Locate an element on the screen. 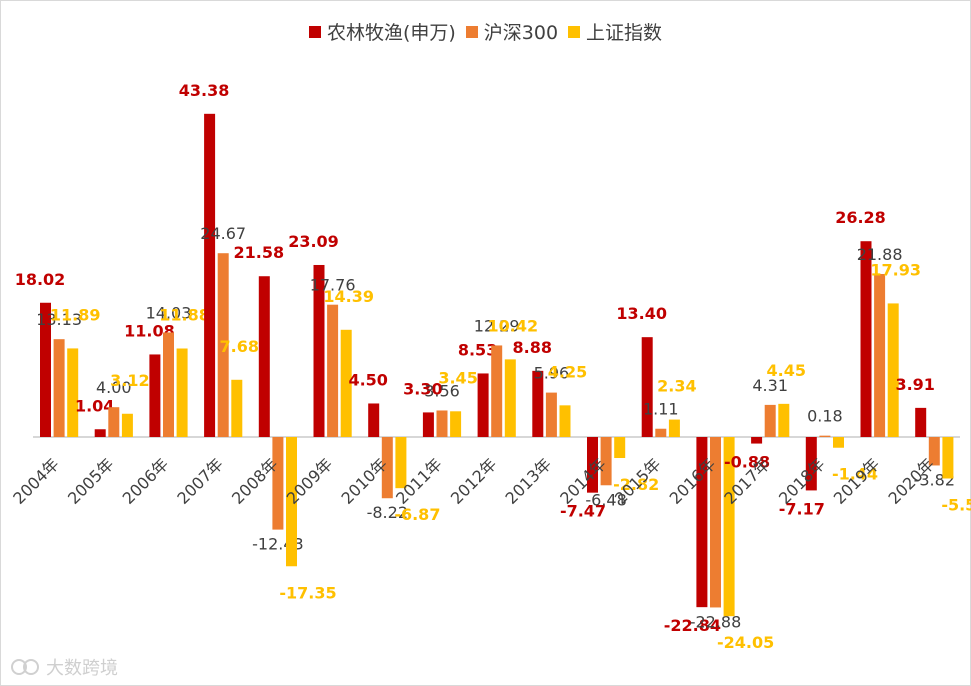 This screenshot has width=971, height=686. data-label-shanghai-2008年: -17.35 is located at coordinates (307, 592).